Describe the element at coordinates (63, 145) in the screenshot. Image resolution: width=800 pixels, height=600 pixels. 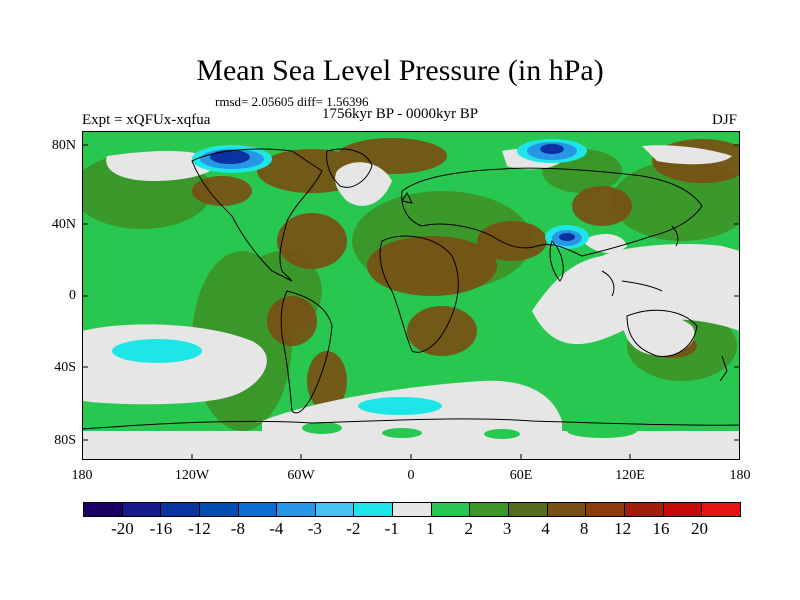
I see `lat-label-80n: 80N` at that location.